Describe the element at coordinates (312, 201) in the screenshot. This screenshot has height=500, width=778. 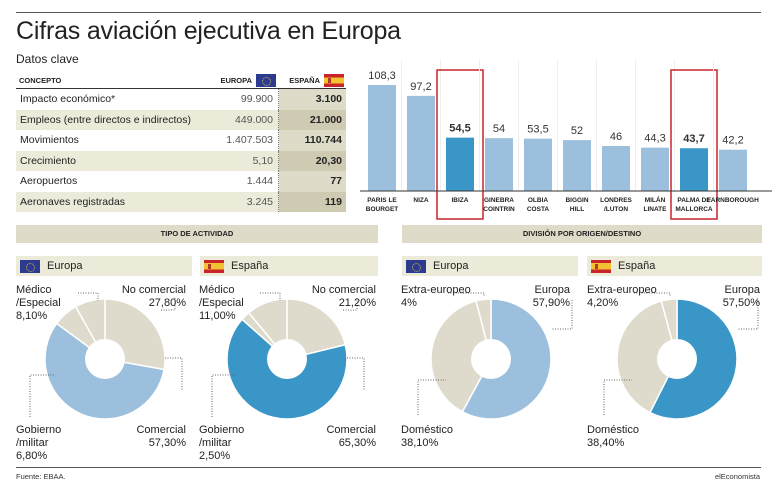
I see `cell-spain: 119` at that location.